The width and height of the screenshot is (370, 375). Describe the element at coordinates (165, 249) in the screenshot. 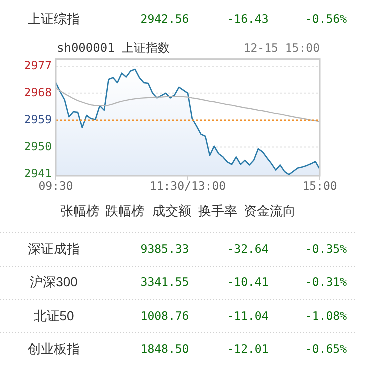

I see `text: 9385.33` at that location.